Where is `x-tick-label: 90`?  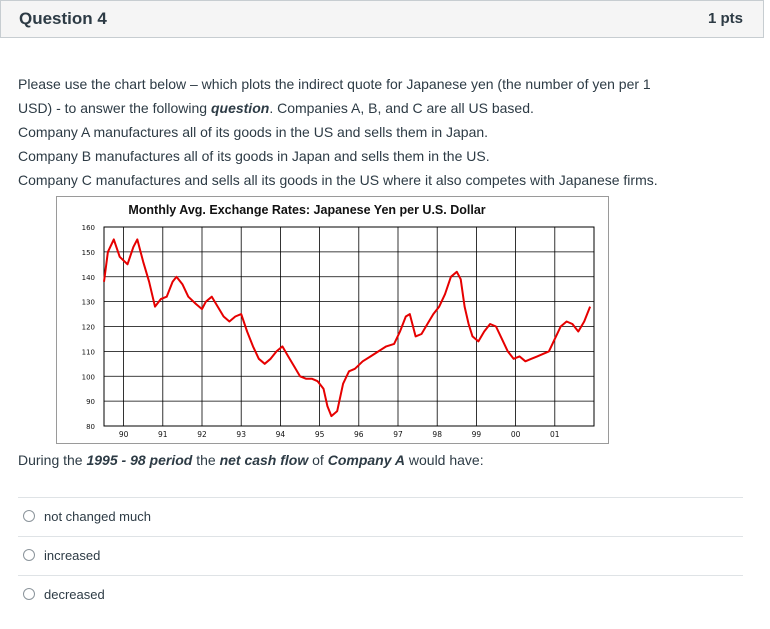
x-tick-label: 90 is located at coordinates (124, 434).